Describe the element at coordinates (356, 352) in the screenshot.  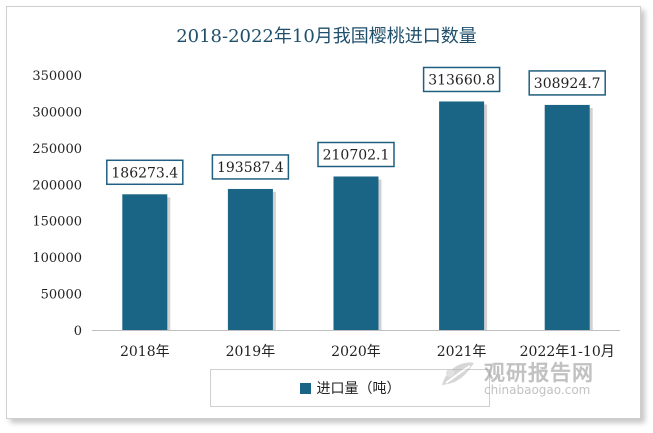
I see `x-tick-label: 2020年` at that location.